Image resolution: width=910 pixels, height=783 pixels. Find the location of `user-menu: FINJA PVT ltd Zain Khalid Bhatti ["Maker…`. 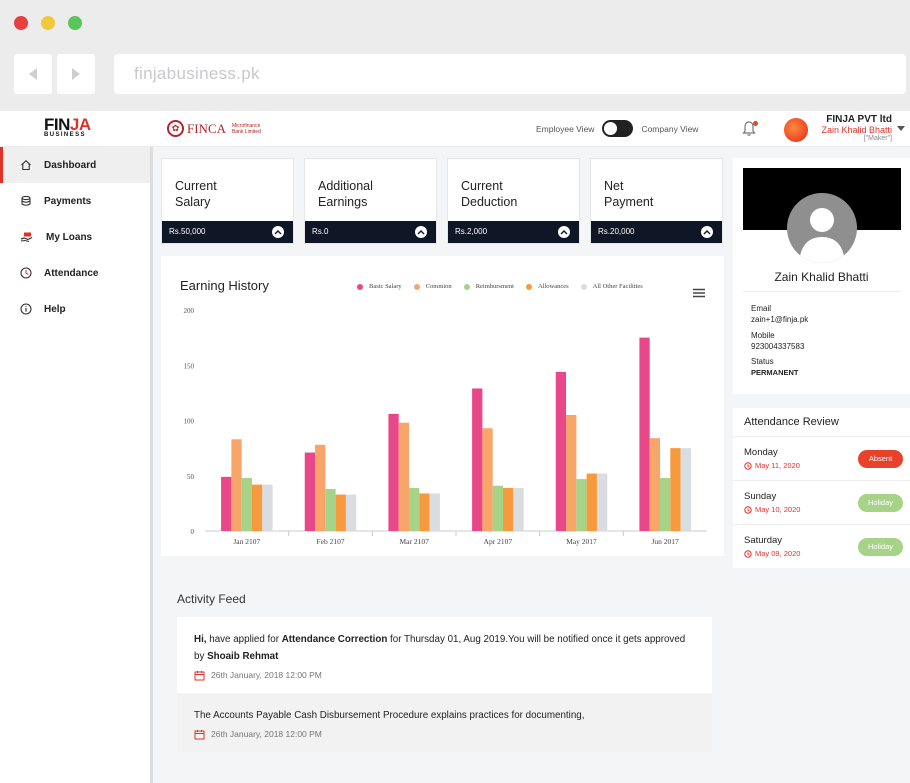

user-menu: FINJA PVT ltd Zain Khalid Bhatti ["Maker… is located at coordinates (852, 129).